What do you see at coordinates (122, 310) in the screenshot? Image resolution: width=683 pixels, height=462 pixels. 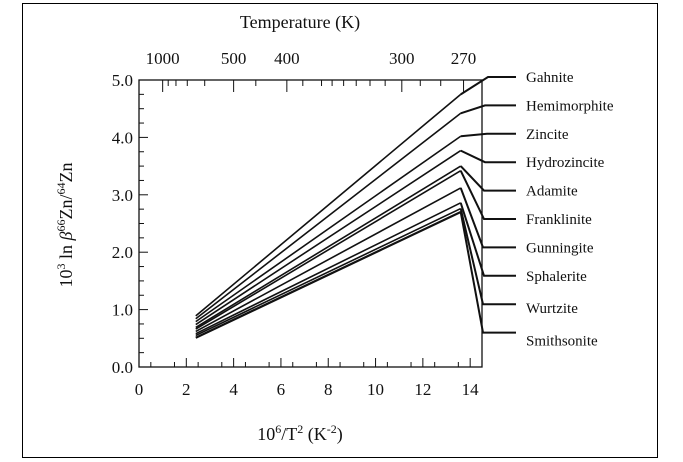 I see `y-tick-label: 1.0` at bounding box center [122, 310].